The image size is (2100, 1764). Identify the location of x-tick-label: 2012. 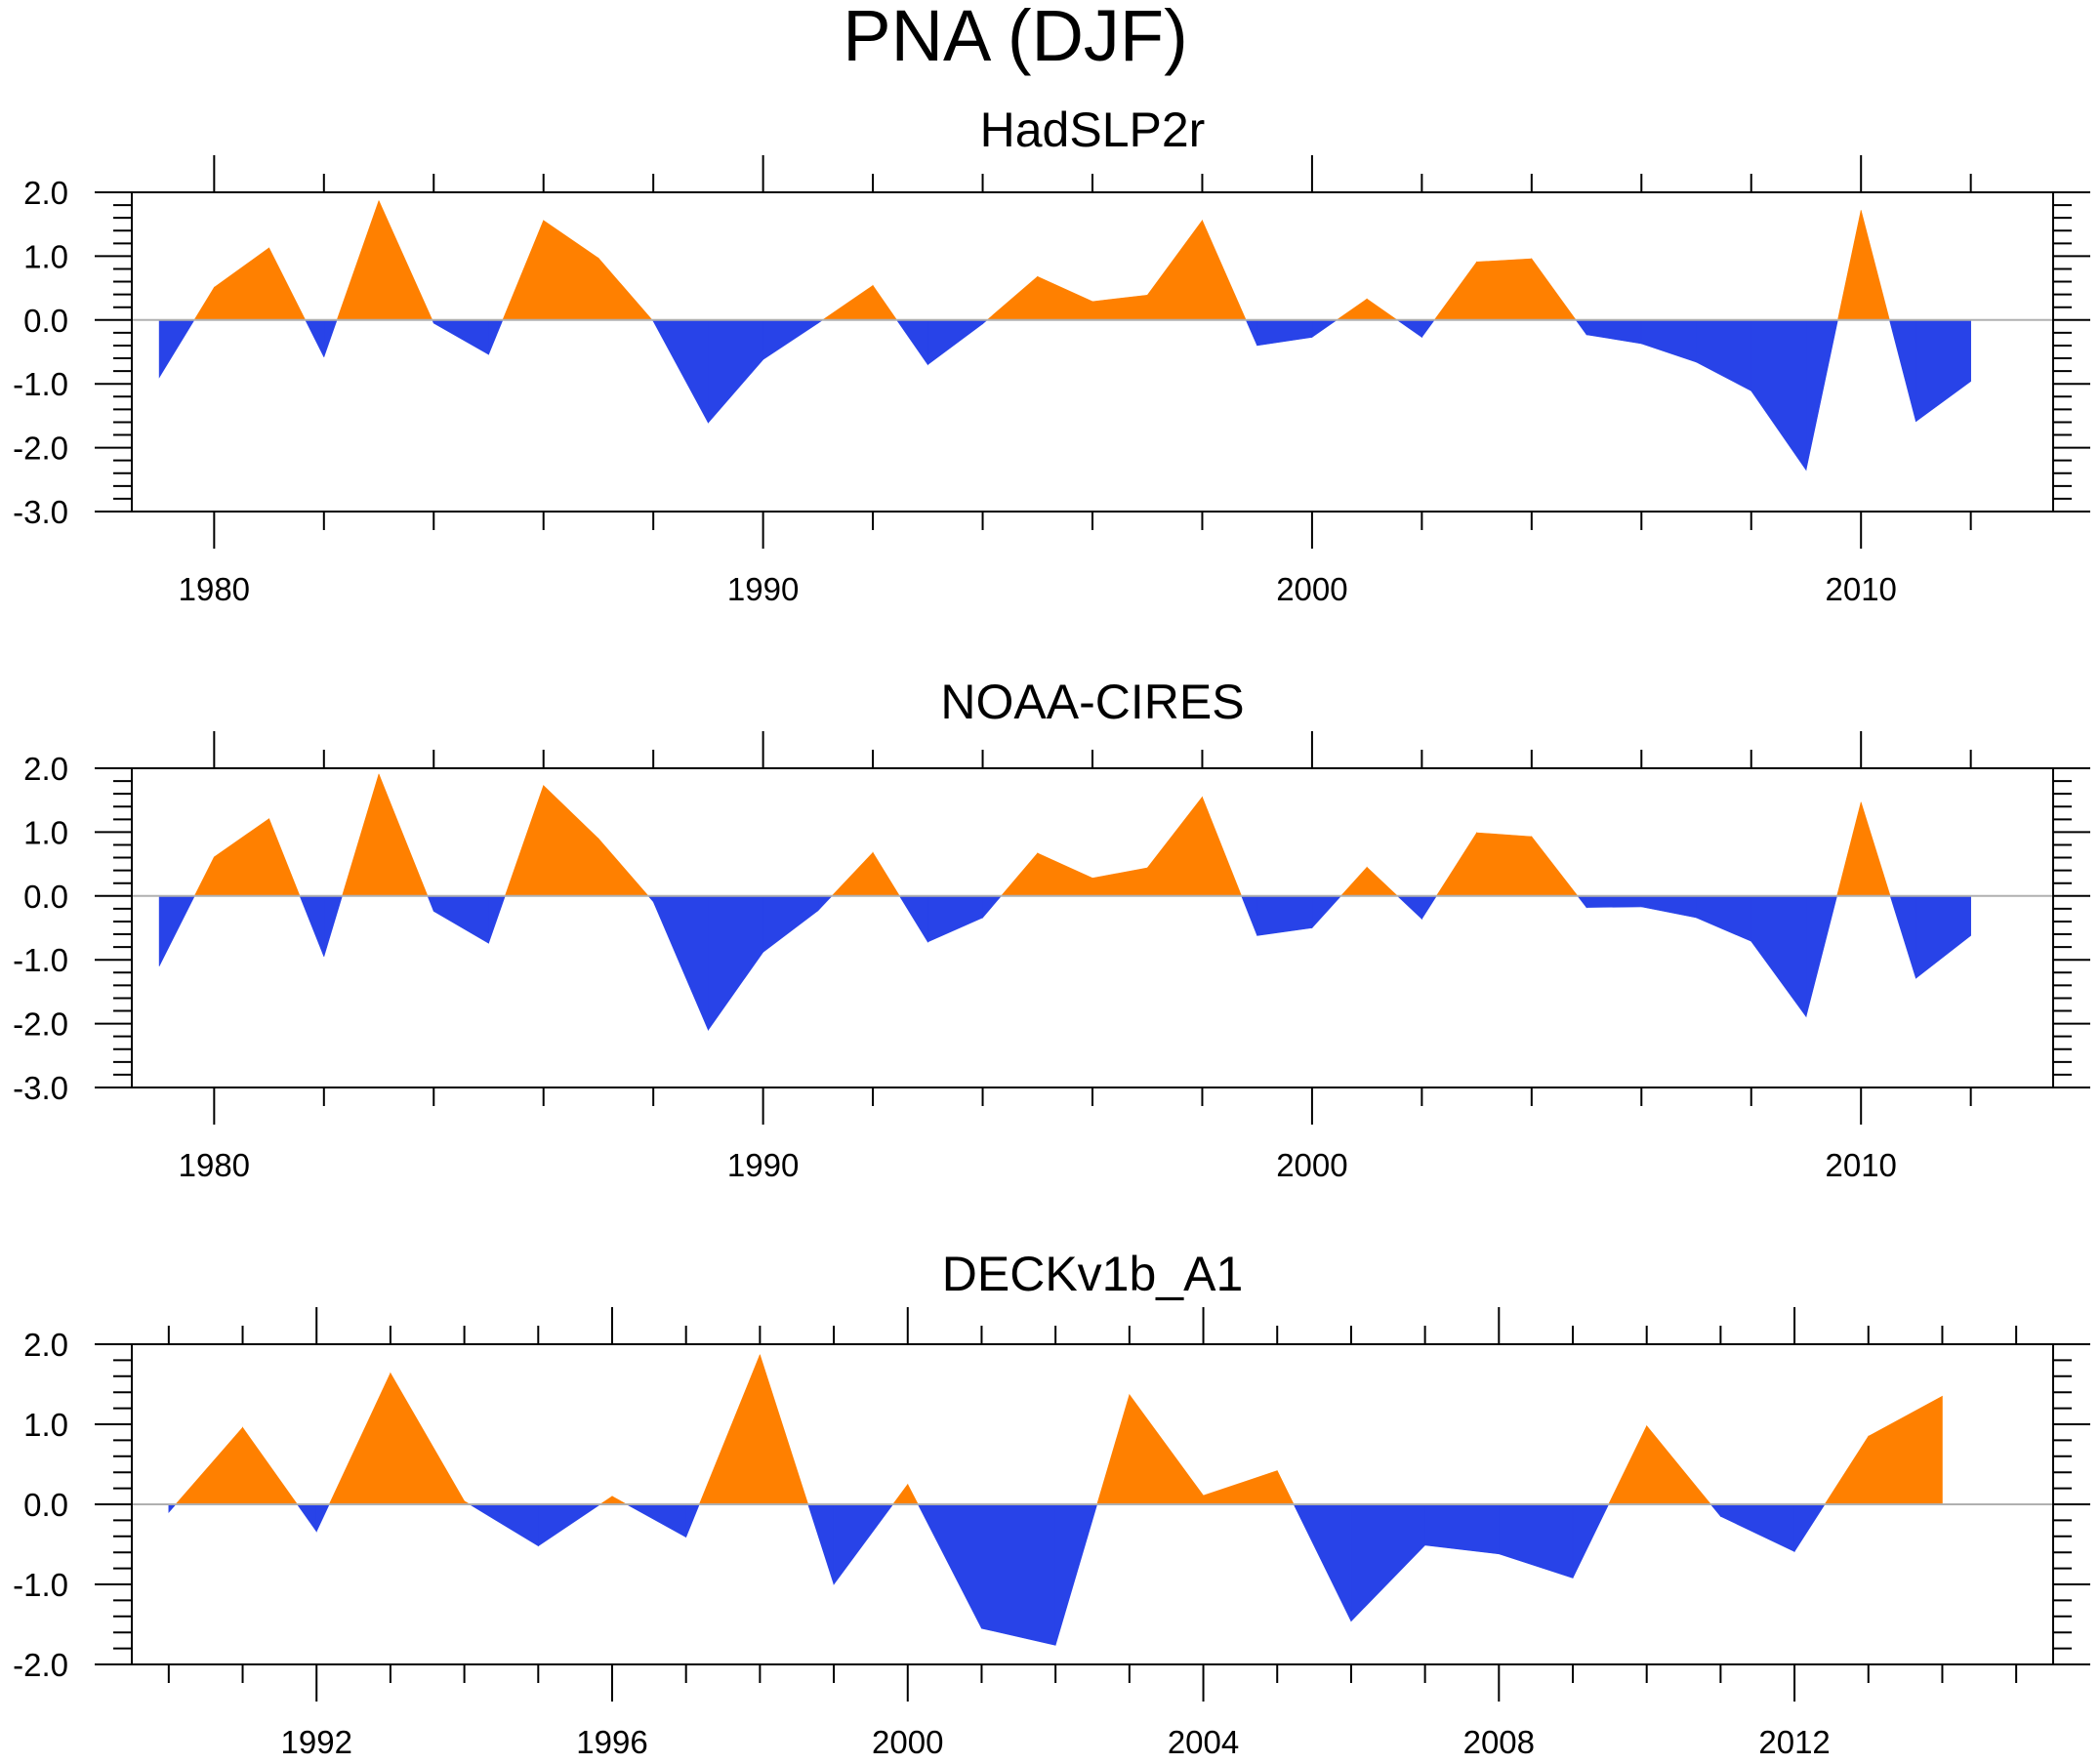
(1794, 1742).